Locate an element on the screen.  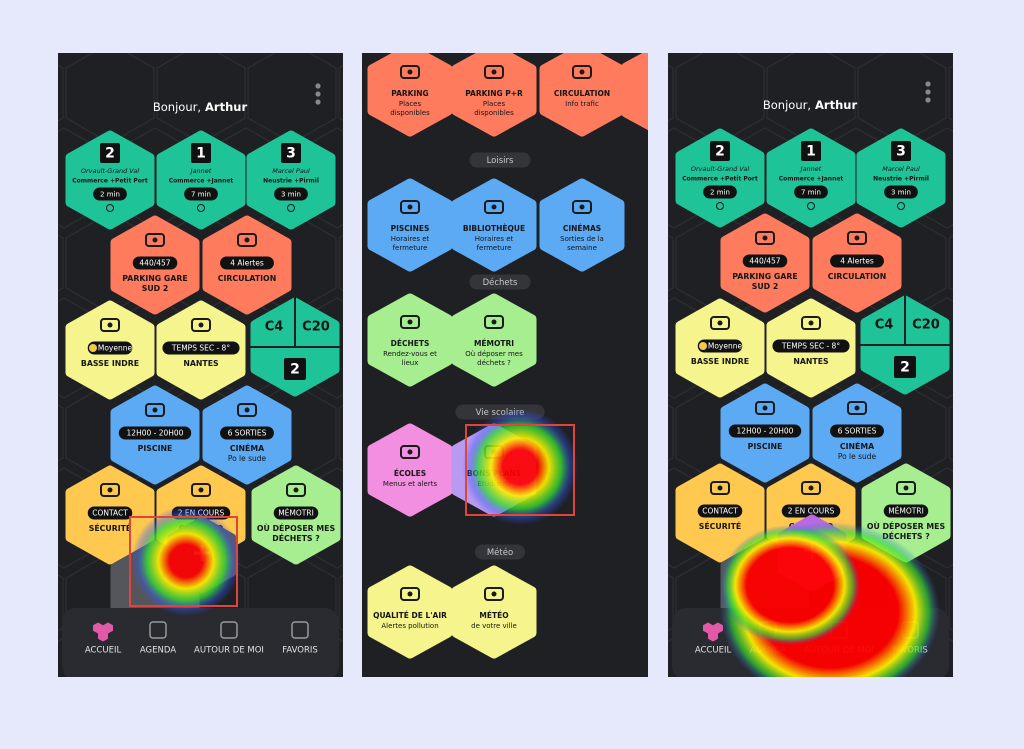
section-pill is located at coordinates (500, 160).